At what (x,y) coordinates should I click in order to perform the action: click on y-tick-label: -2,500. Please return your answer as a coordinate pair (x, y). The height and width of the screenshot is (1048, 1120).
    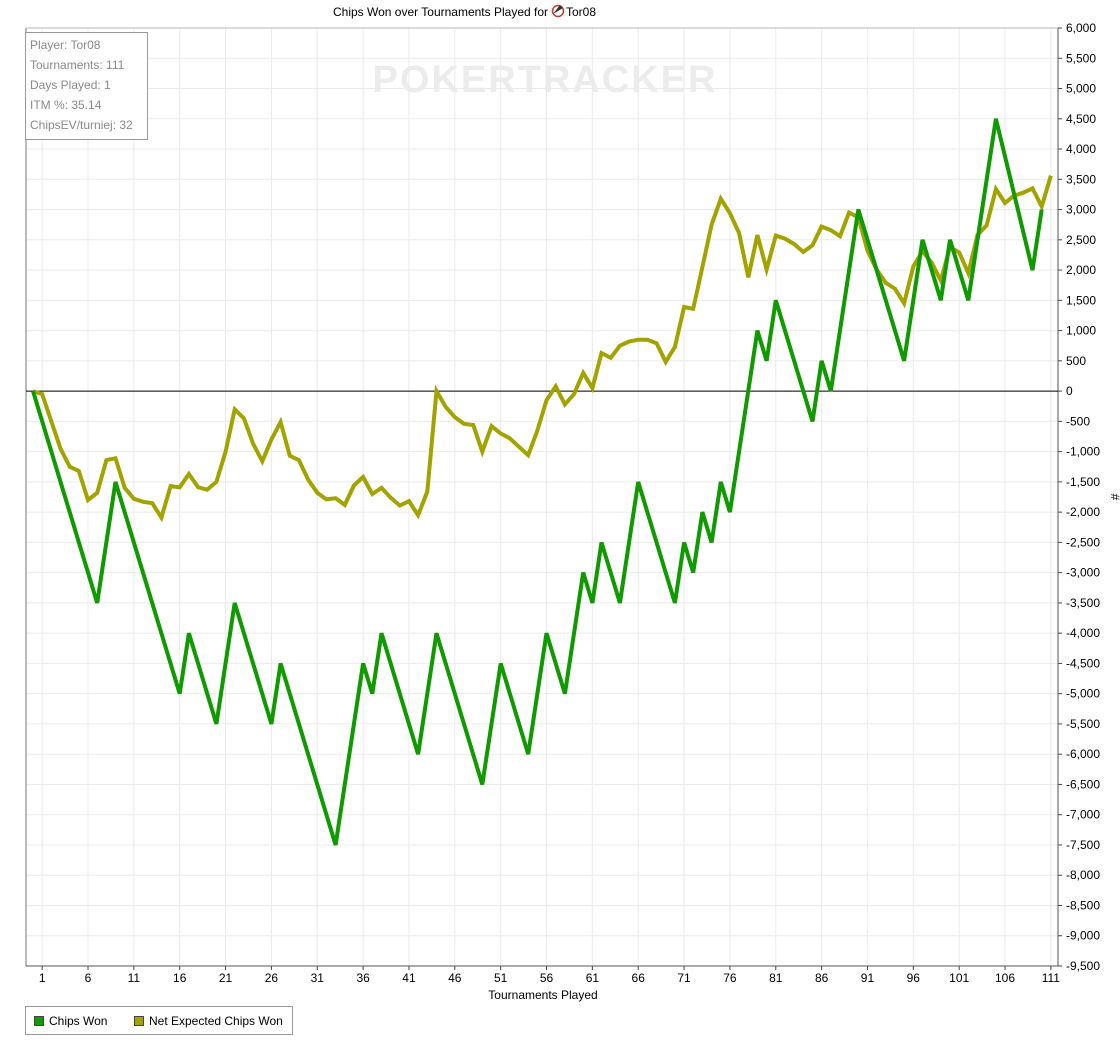
    Looking at the image, I should click on (1083, 542).